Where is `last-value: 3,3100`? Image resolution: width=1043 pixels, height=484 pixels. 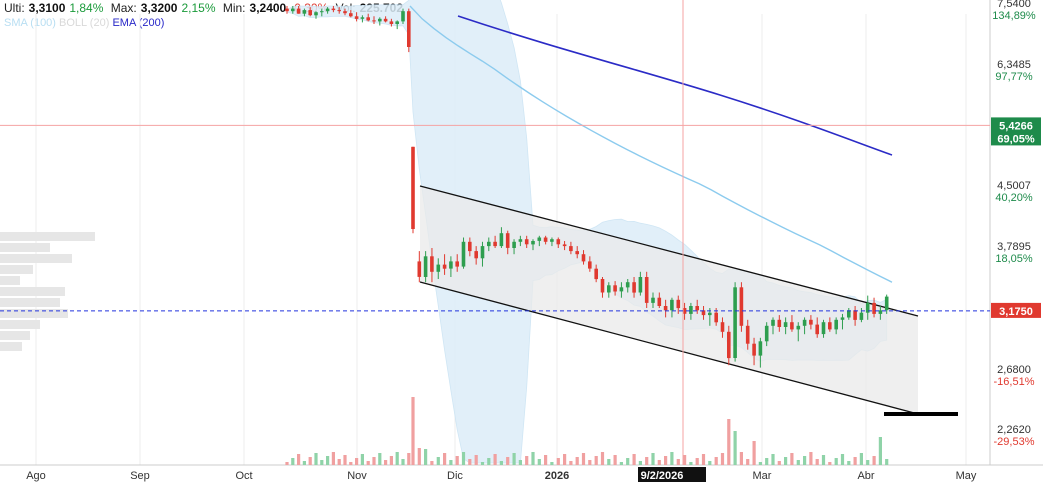
last-value: 3,3100 is located at coordinates (47, 8).